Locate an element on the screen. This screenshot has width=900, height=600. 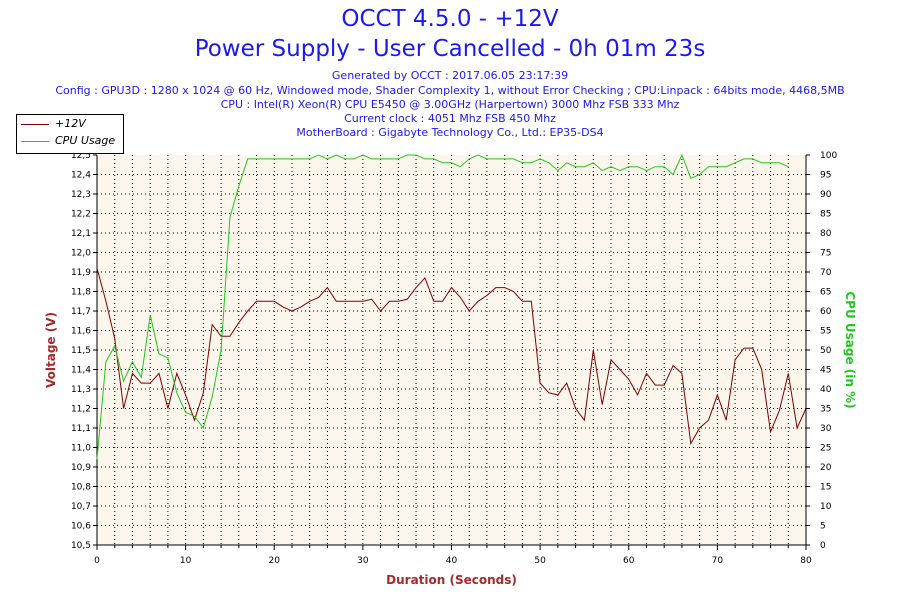
y2-tick-label: 40 is located at coordinates (826, 390).